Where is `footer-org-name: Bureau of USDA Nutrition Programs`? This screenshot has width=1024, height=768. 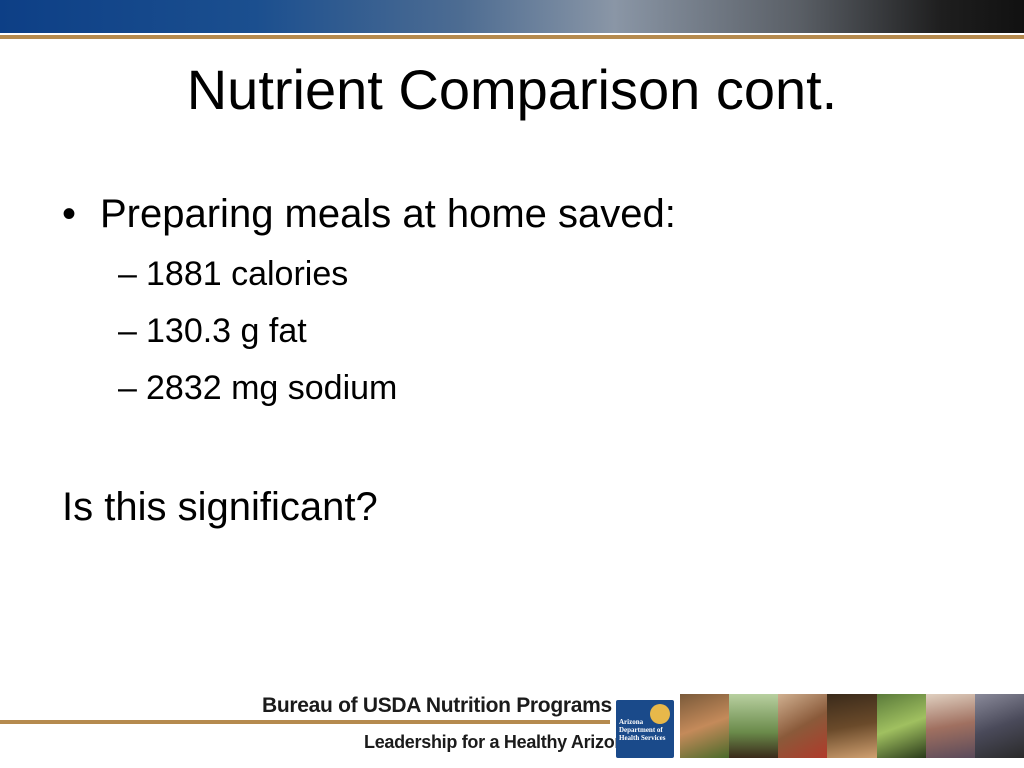 footer-org-name: Bureau of USDA Nutrition Programs is located at coordinates (437, 705).